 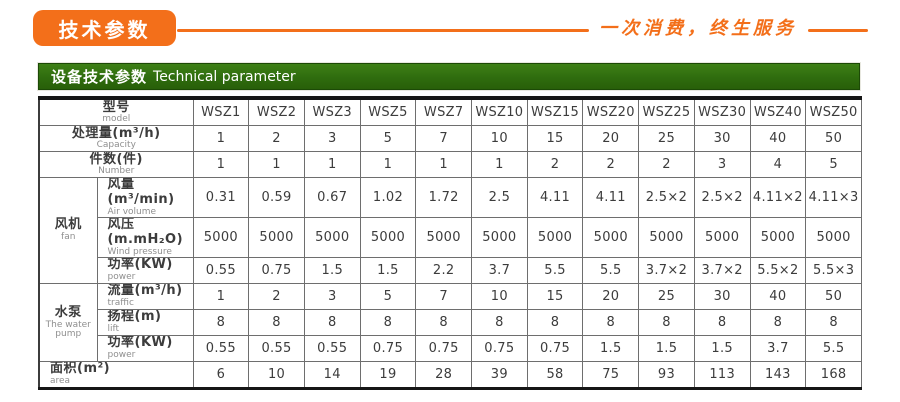 What do you see at coordinates (666, 111) in the screenshot?
I see `model-col-header: WSZ25` at bounding box center [666, 111].